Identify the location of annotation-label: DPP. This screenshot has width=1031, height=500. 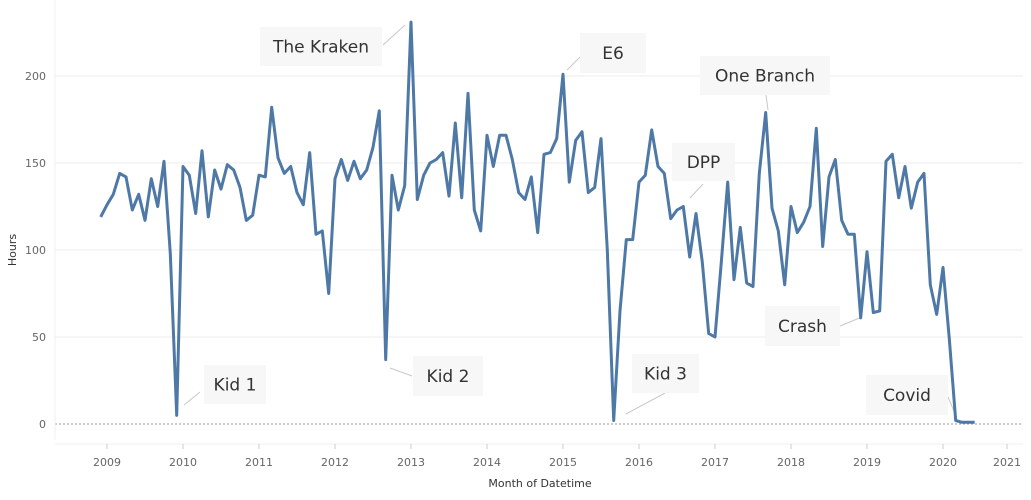
(704, 163).